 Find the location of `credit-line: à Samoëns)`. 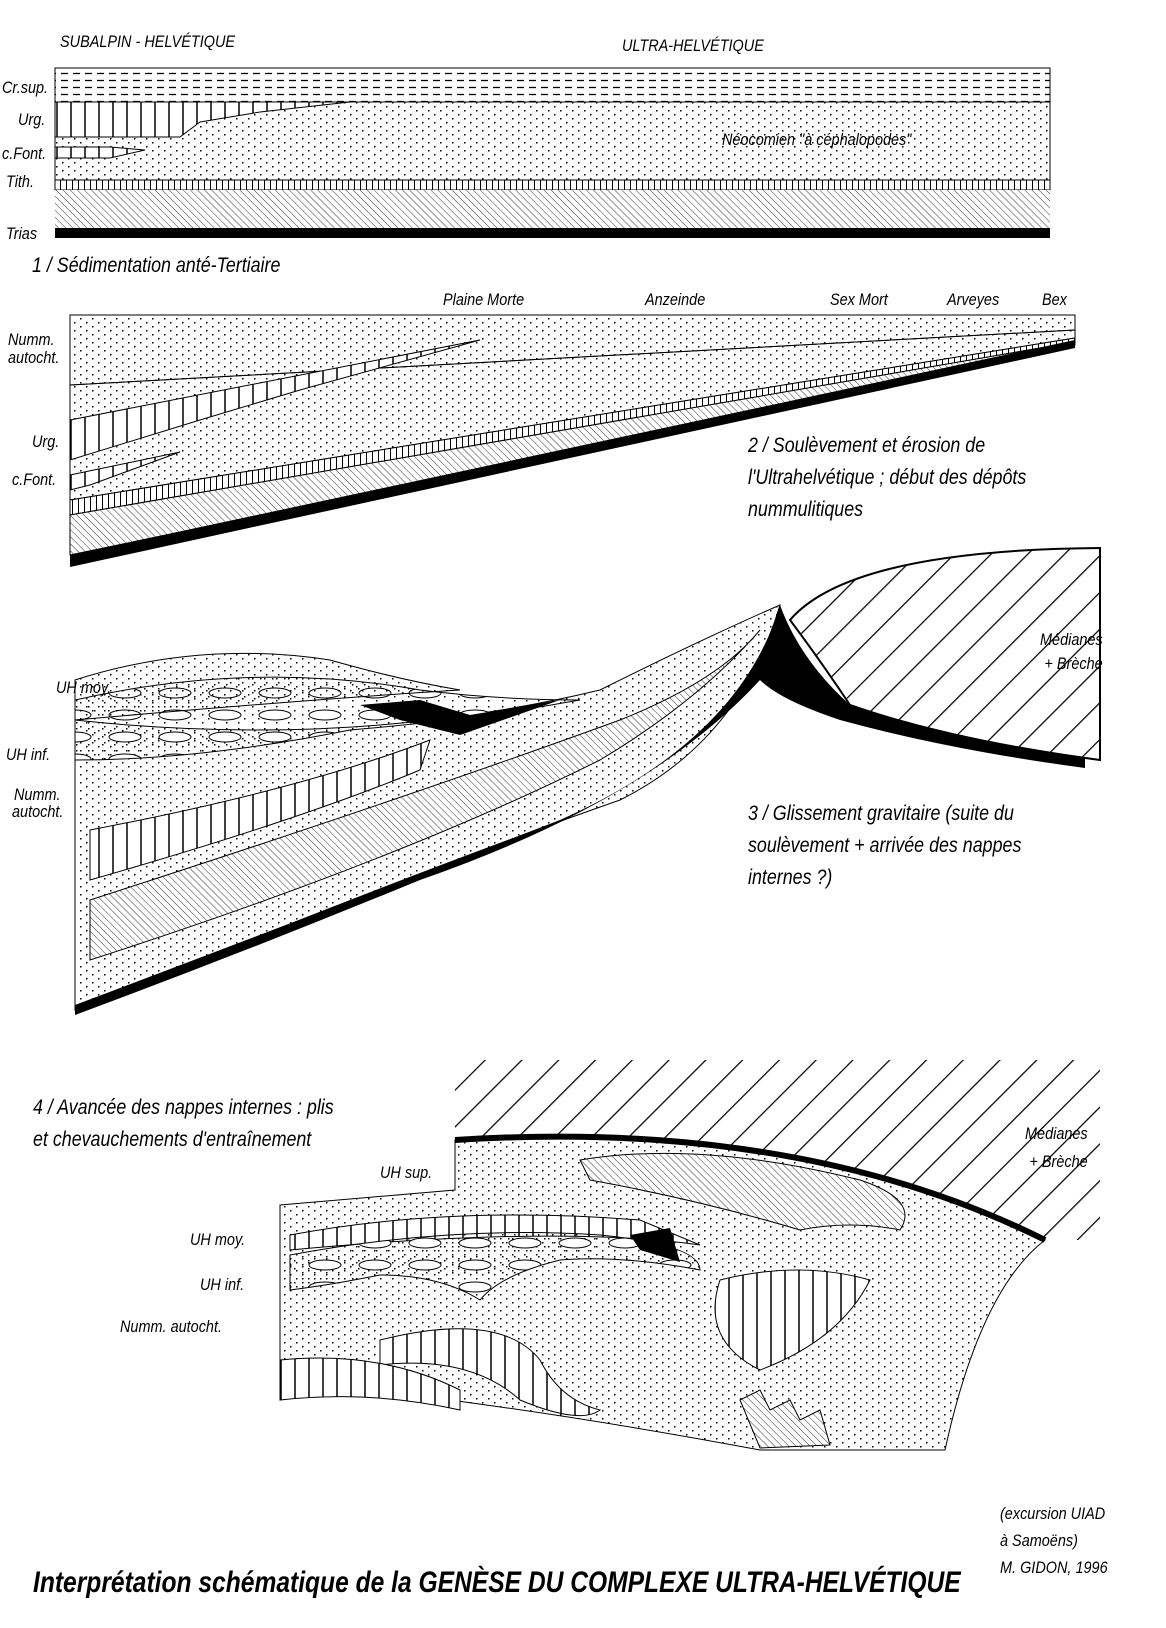

credit-line: à Samoëns) is located at coordinates (1039, 1540).